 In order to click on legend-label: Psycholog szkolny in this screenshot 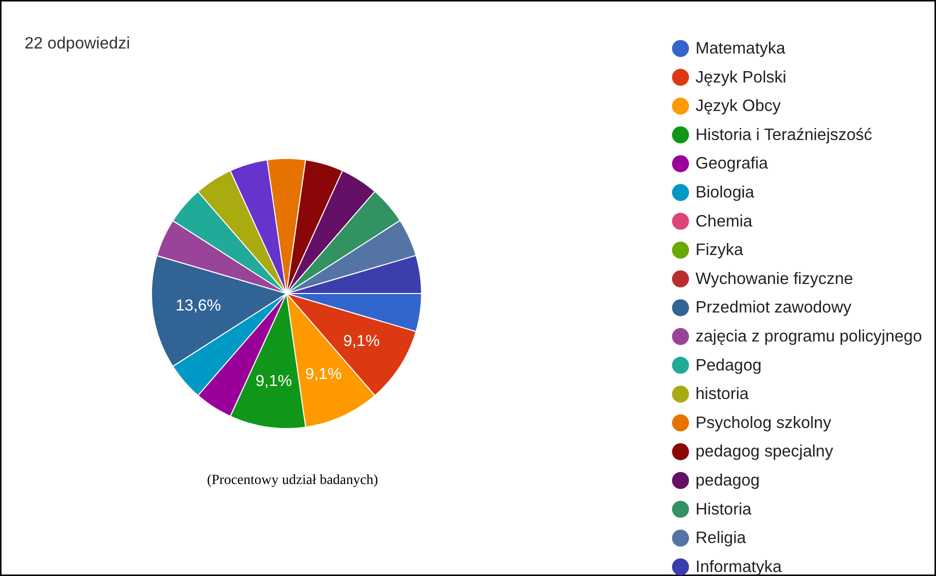, I will do `click(764, 423)`.